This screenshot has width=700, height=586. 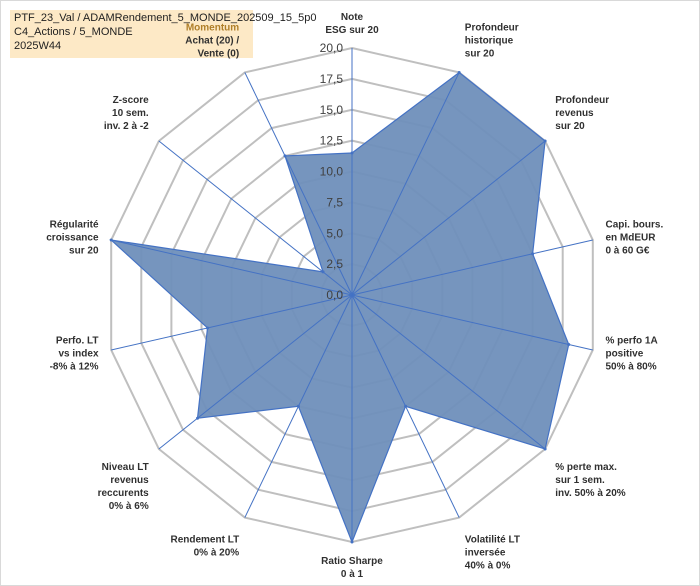 I want to click on axis-label-4: % perfo 1A positive 50% à 80%, so click(x=631, y=353).